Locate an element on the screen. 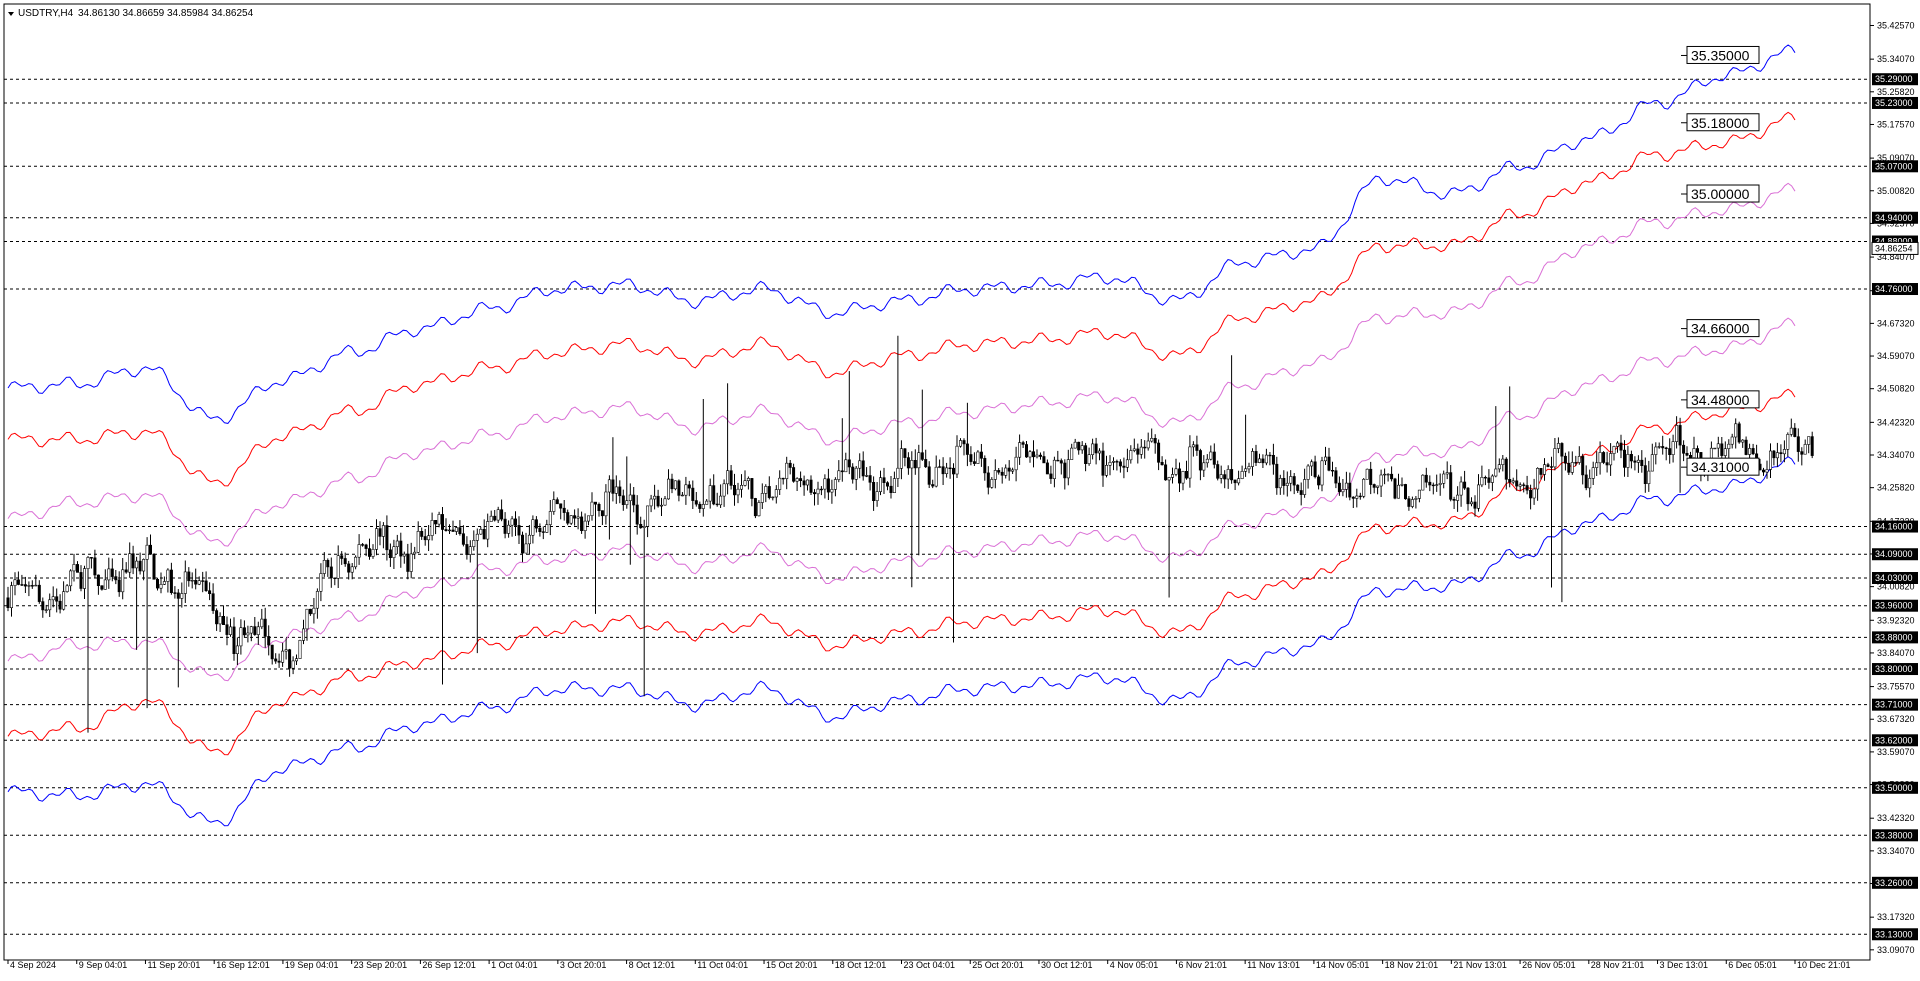 The image size is (1920, 981). level-label: 34.16000 is located at coordinates (1894, 527).